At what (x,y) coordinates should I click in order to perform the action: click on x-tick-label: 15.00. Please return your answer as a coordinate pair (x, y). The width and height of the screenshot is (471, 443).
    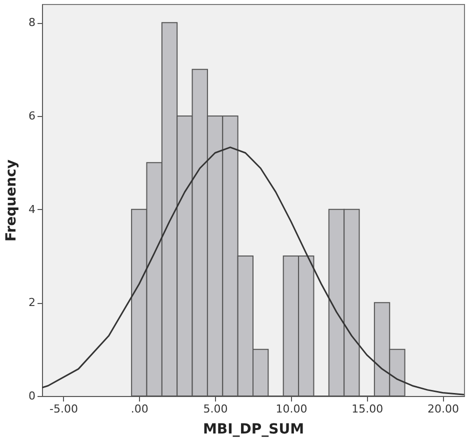
    Looking at the image, I should click on (368, 409).